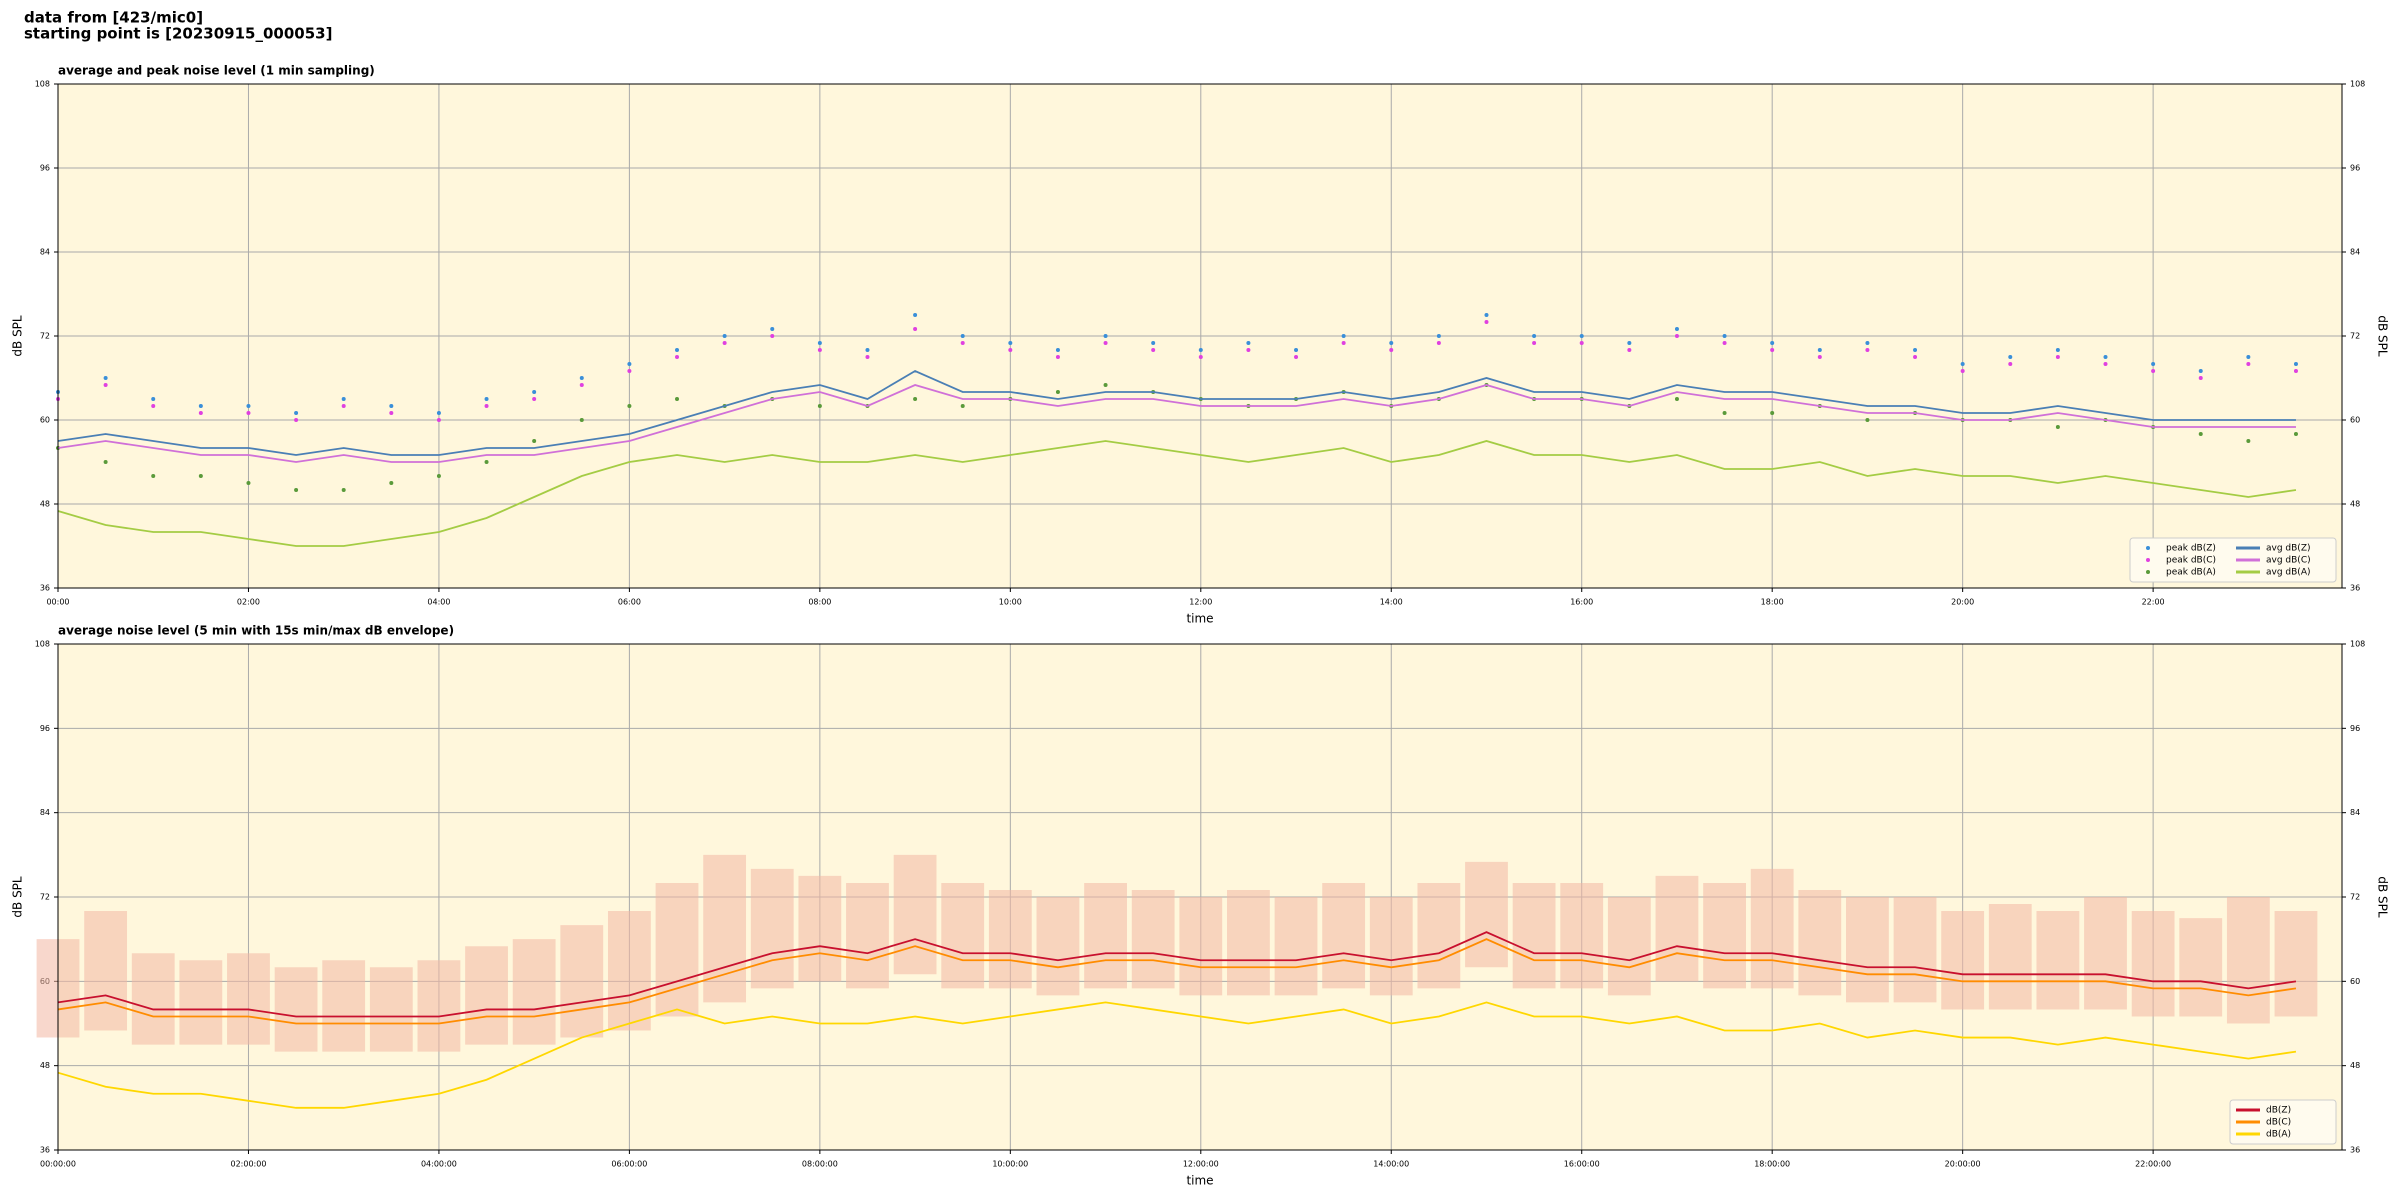 This screenshot has height=1200, width=2400. Describe the element at coordinates (629, 1164) in the screenshot. I see `x-tick-label: 06:00:00` at that location.